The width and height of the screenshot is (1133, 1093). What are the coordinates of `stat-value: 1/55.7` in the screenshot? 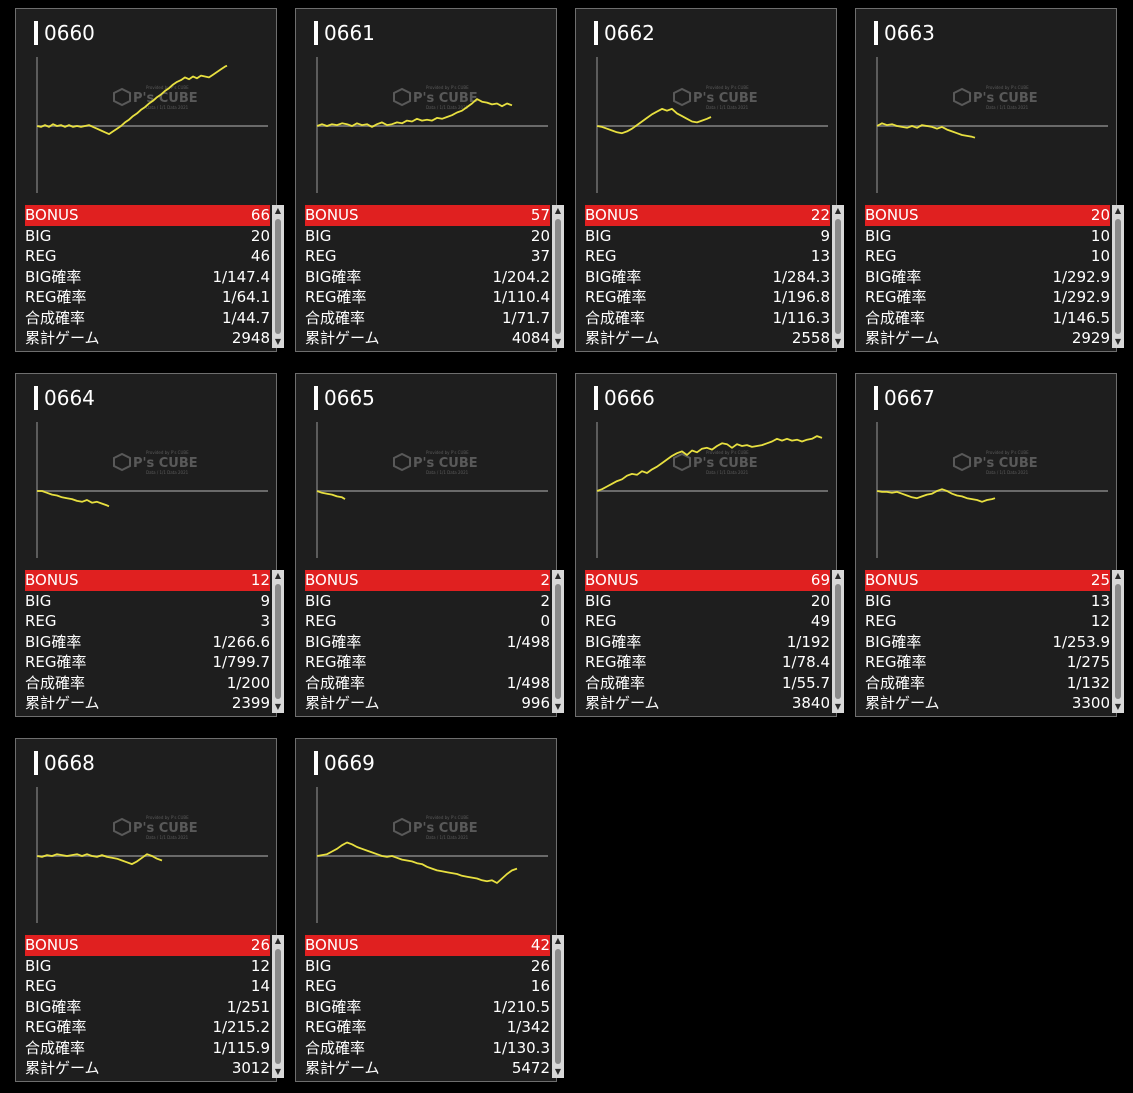 It's located at (806, 682).